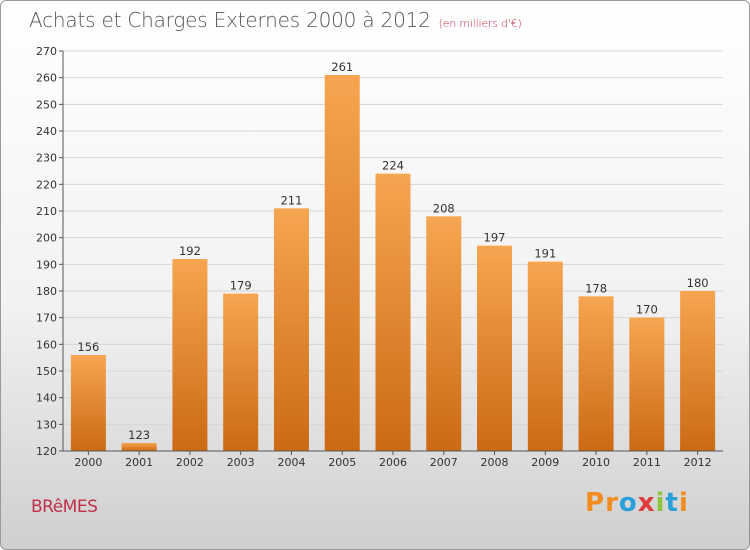 This screenshot has width=750, height=550. Describe the element at coordinates (46, 158) in the screenshot. I see `y-tick-label: 230` at that location.